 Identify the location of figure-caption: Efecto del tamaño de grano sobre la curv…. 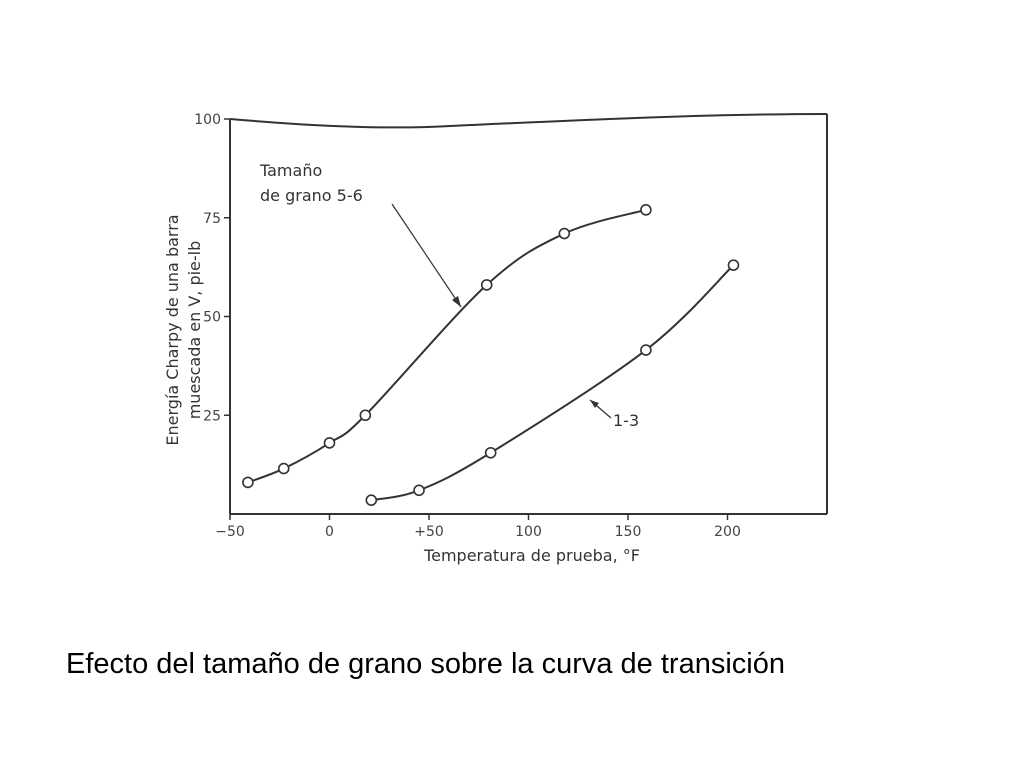
(425, 664).